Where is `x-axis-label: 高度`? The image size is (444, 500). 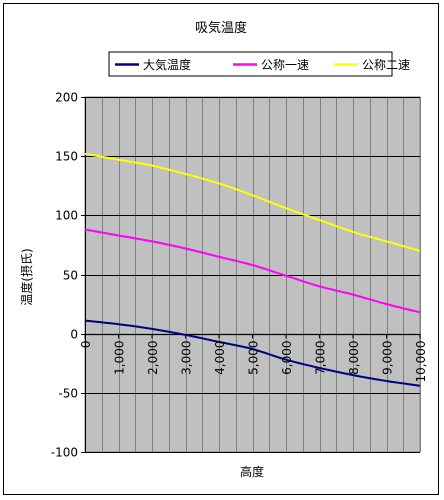
x-axis-label: 高度 is located at coordinates (252, 471).